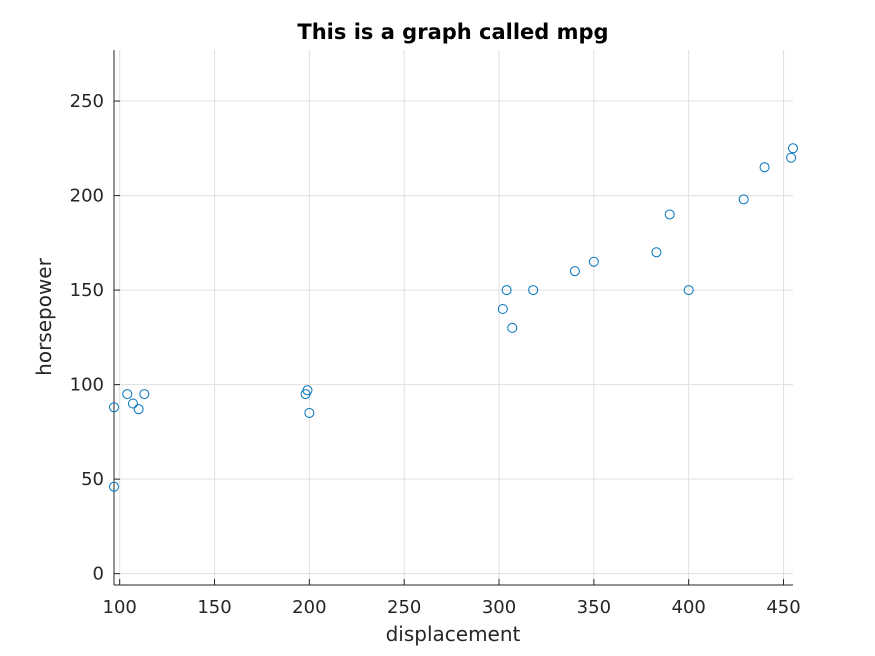 The width and height of the screenshot is (875, 656). Describe the element at coordinates (98, 574) in the screenshot. I see `y-tick-label: 0` at that location.